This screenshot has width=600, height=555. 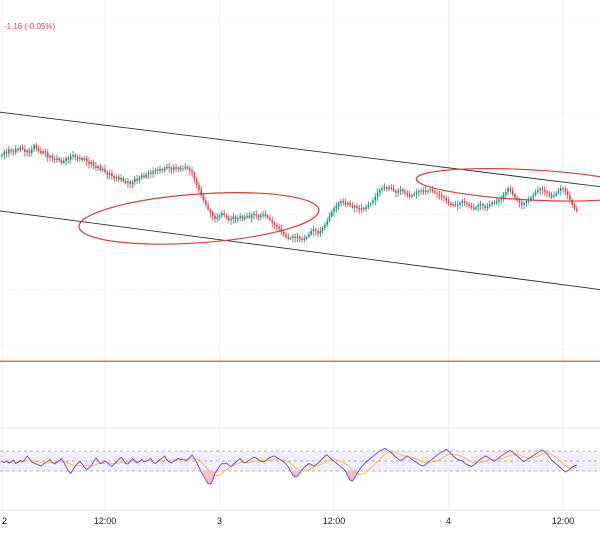 What do you see at coordinates (300, 466) in the screenshot?
I see `rsi-pane` at bounding box center [300, 466].